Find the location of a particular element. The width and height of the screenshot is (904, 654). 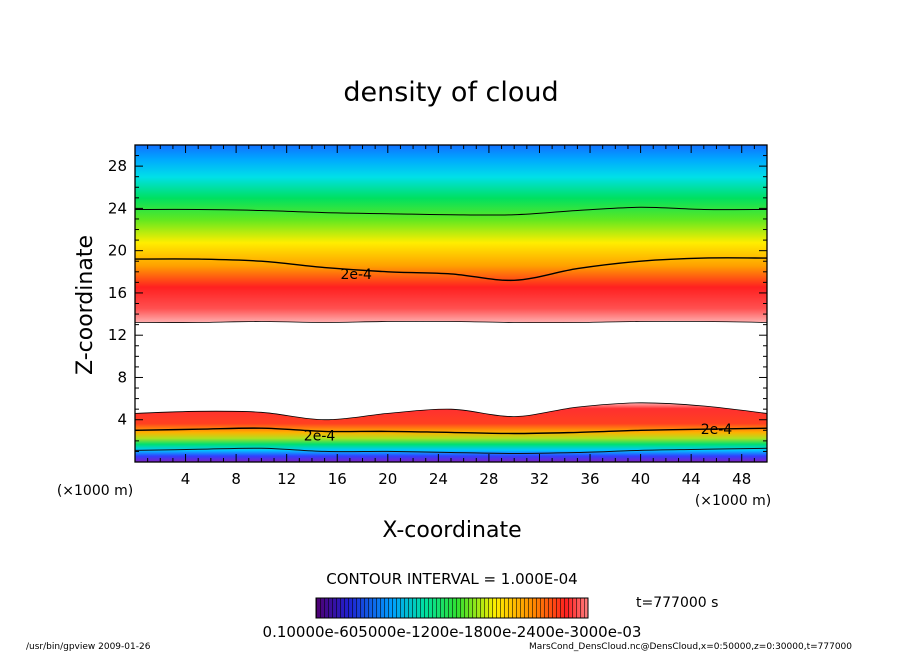

y-tick-label: 28 is located at coordinates (117, 166).